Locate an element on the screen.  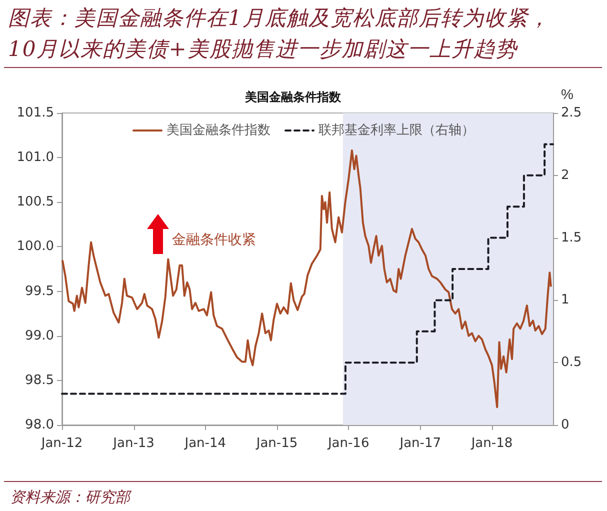
chart-title: 图表：美国金融条件在1月底触及宽松底部后转为收紧，10月以来的美债+美股抛售进一步加剧这一上升趋势 is located at coordinates (280, 34).